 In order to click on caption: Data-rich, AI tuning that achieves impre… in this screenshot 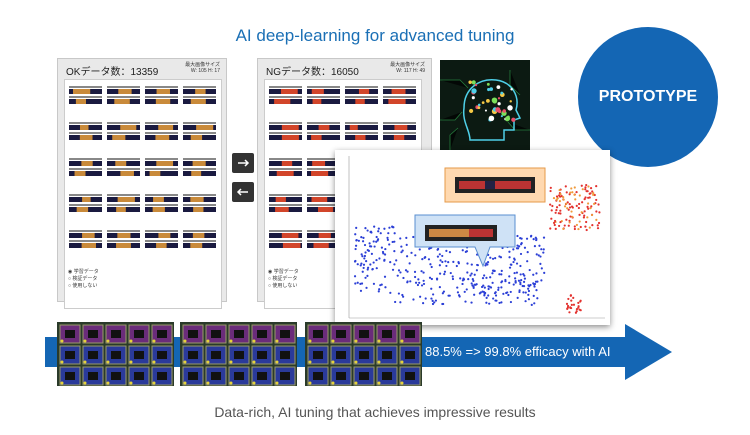, I will do `click(375, 412)`.